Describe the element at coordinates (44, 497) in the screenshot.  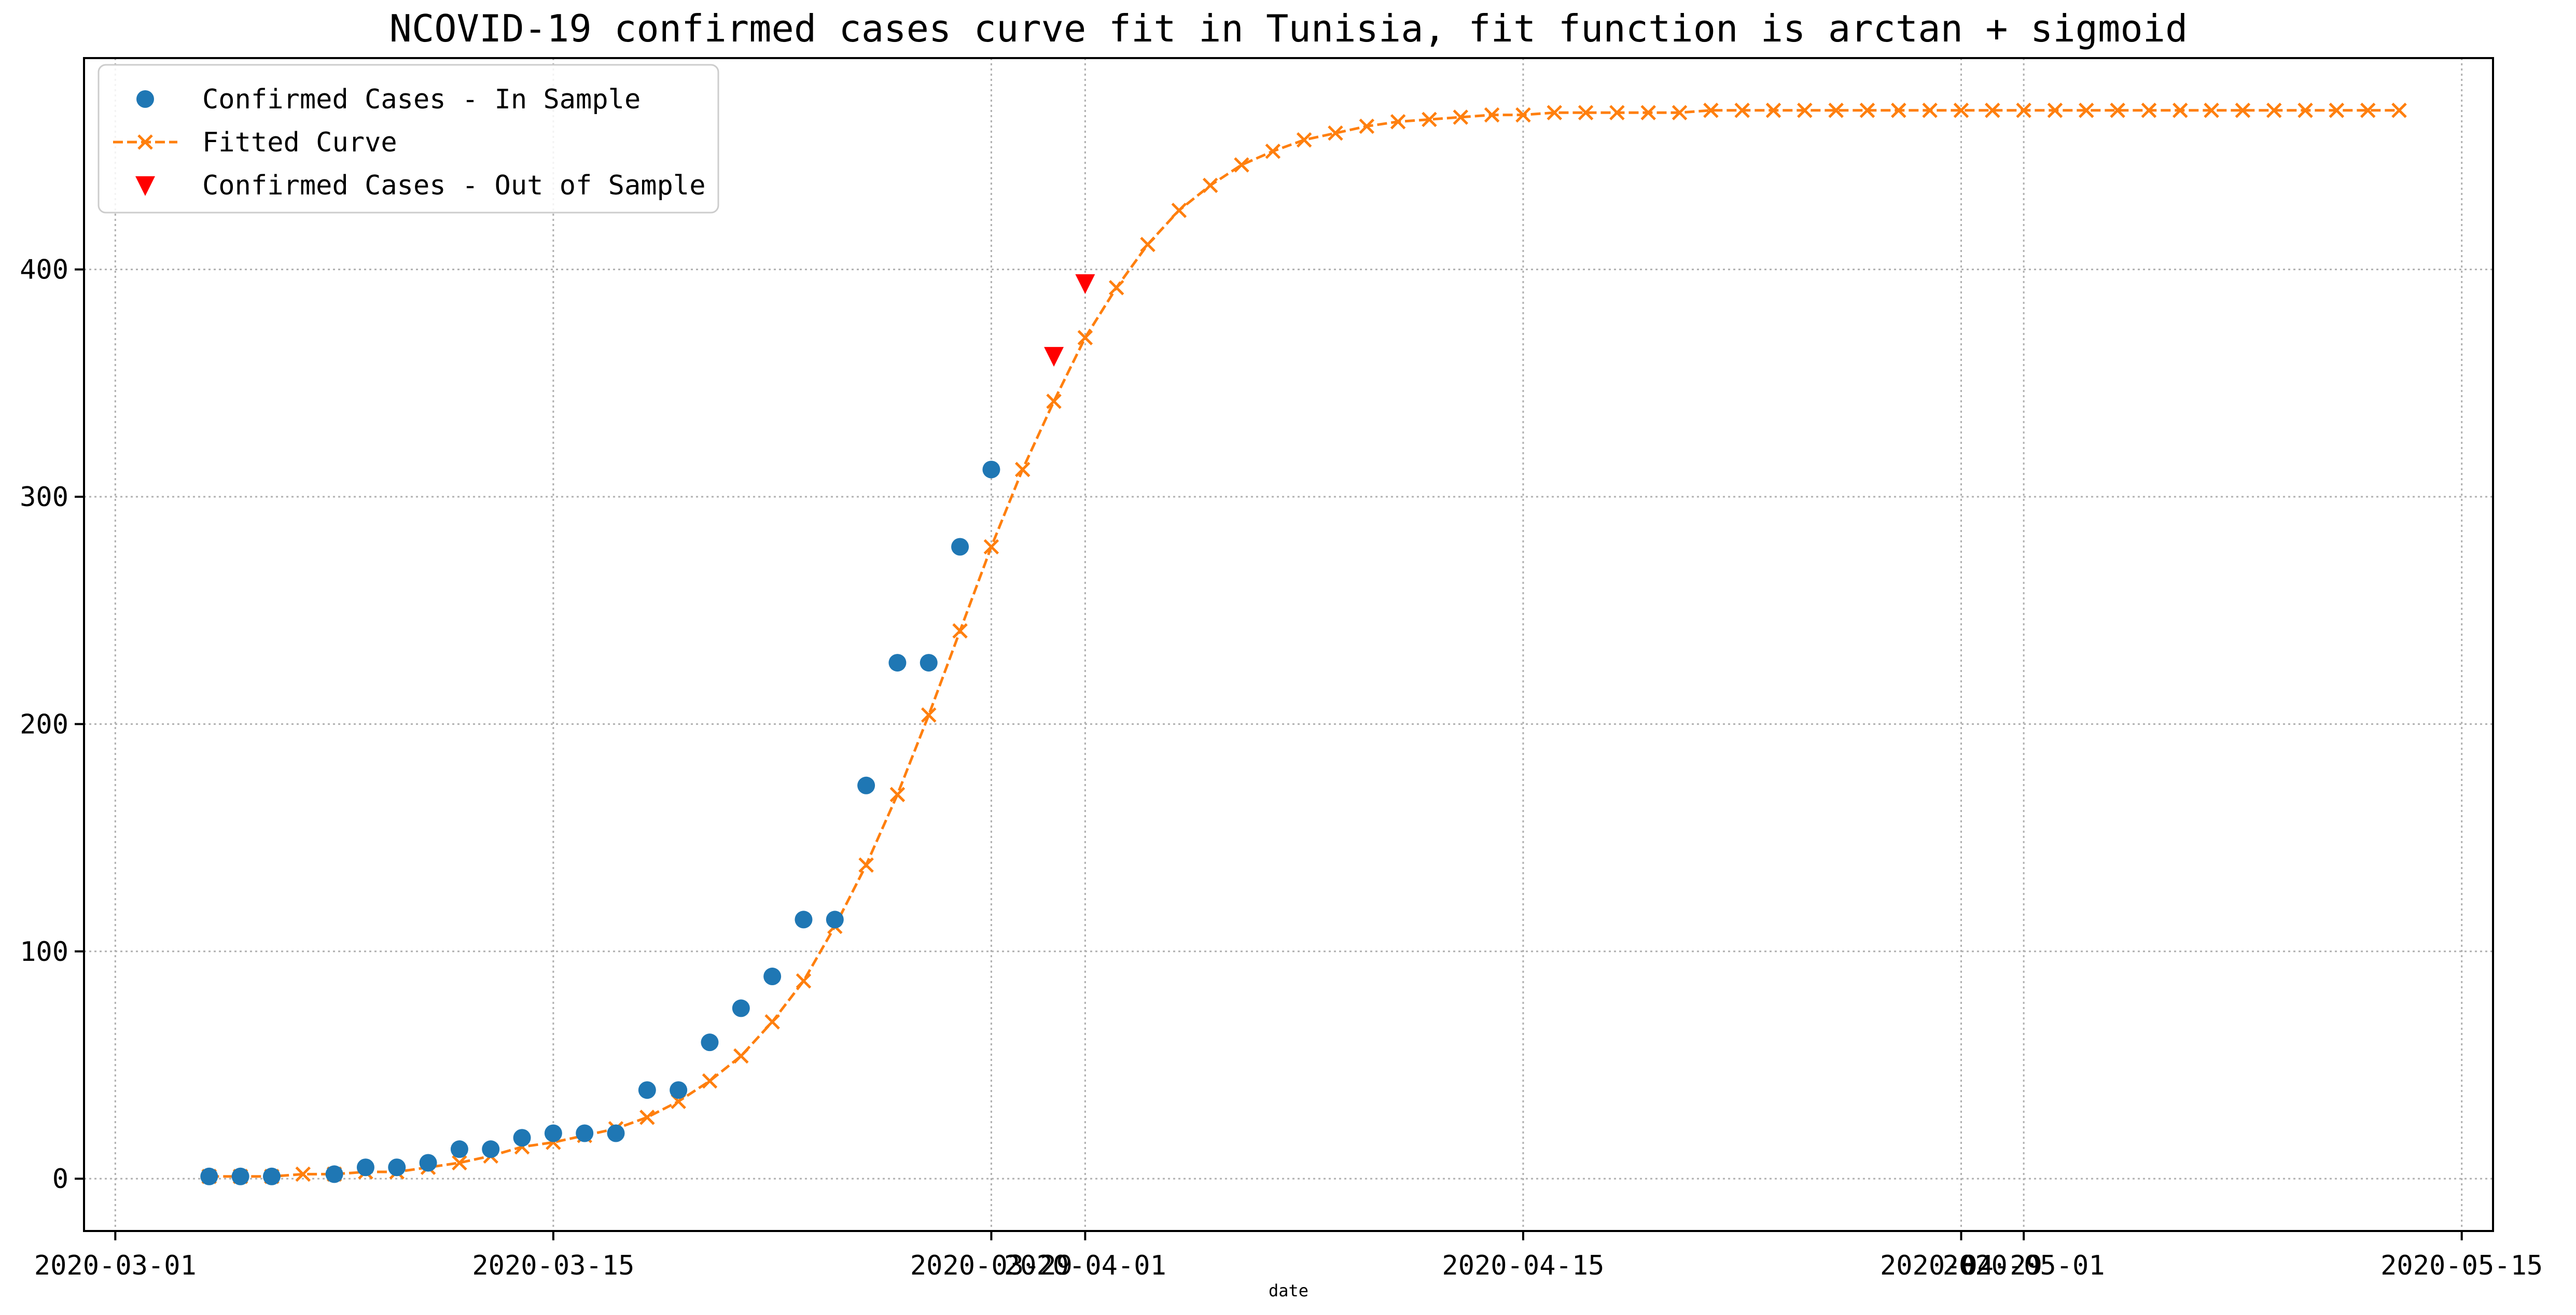
I see `y-tick-label: 300` at that location.